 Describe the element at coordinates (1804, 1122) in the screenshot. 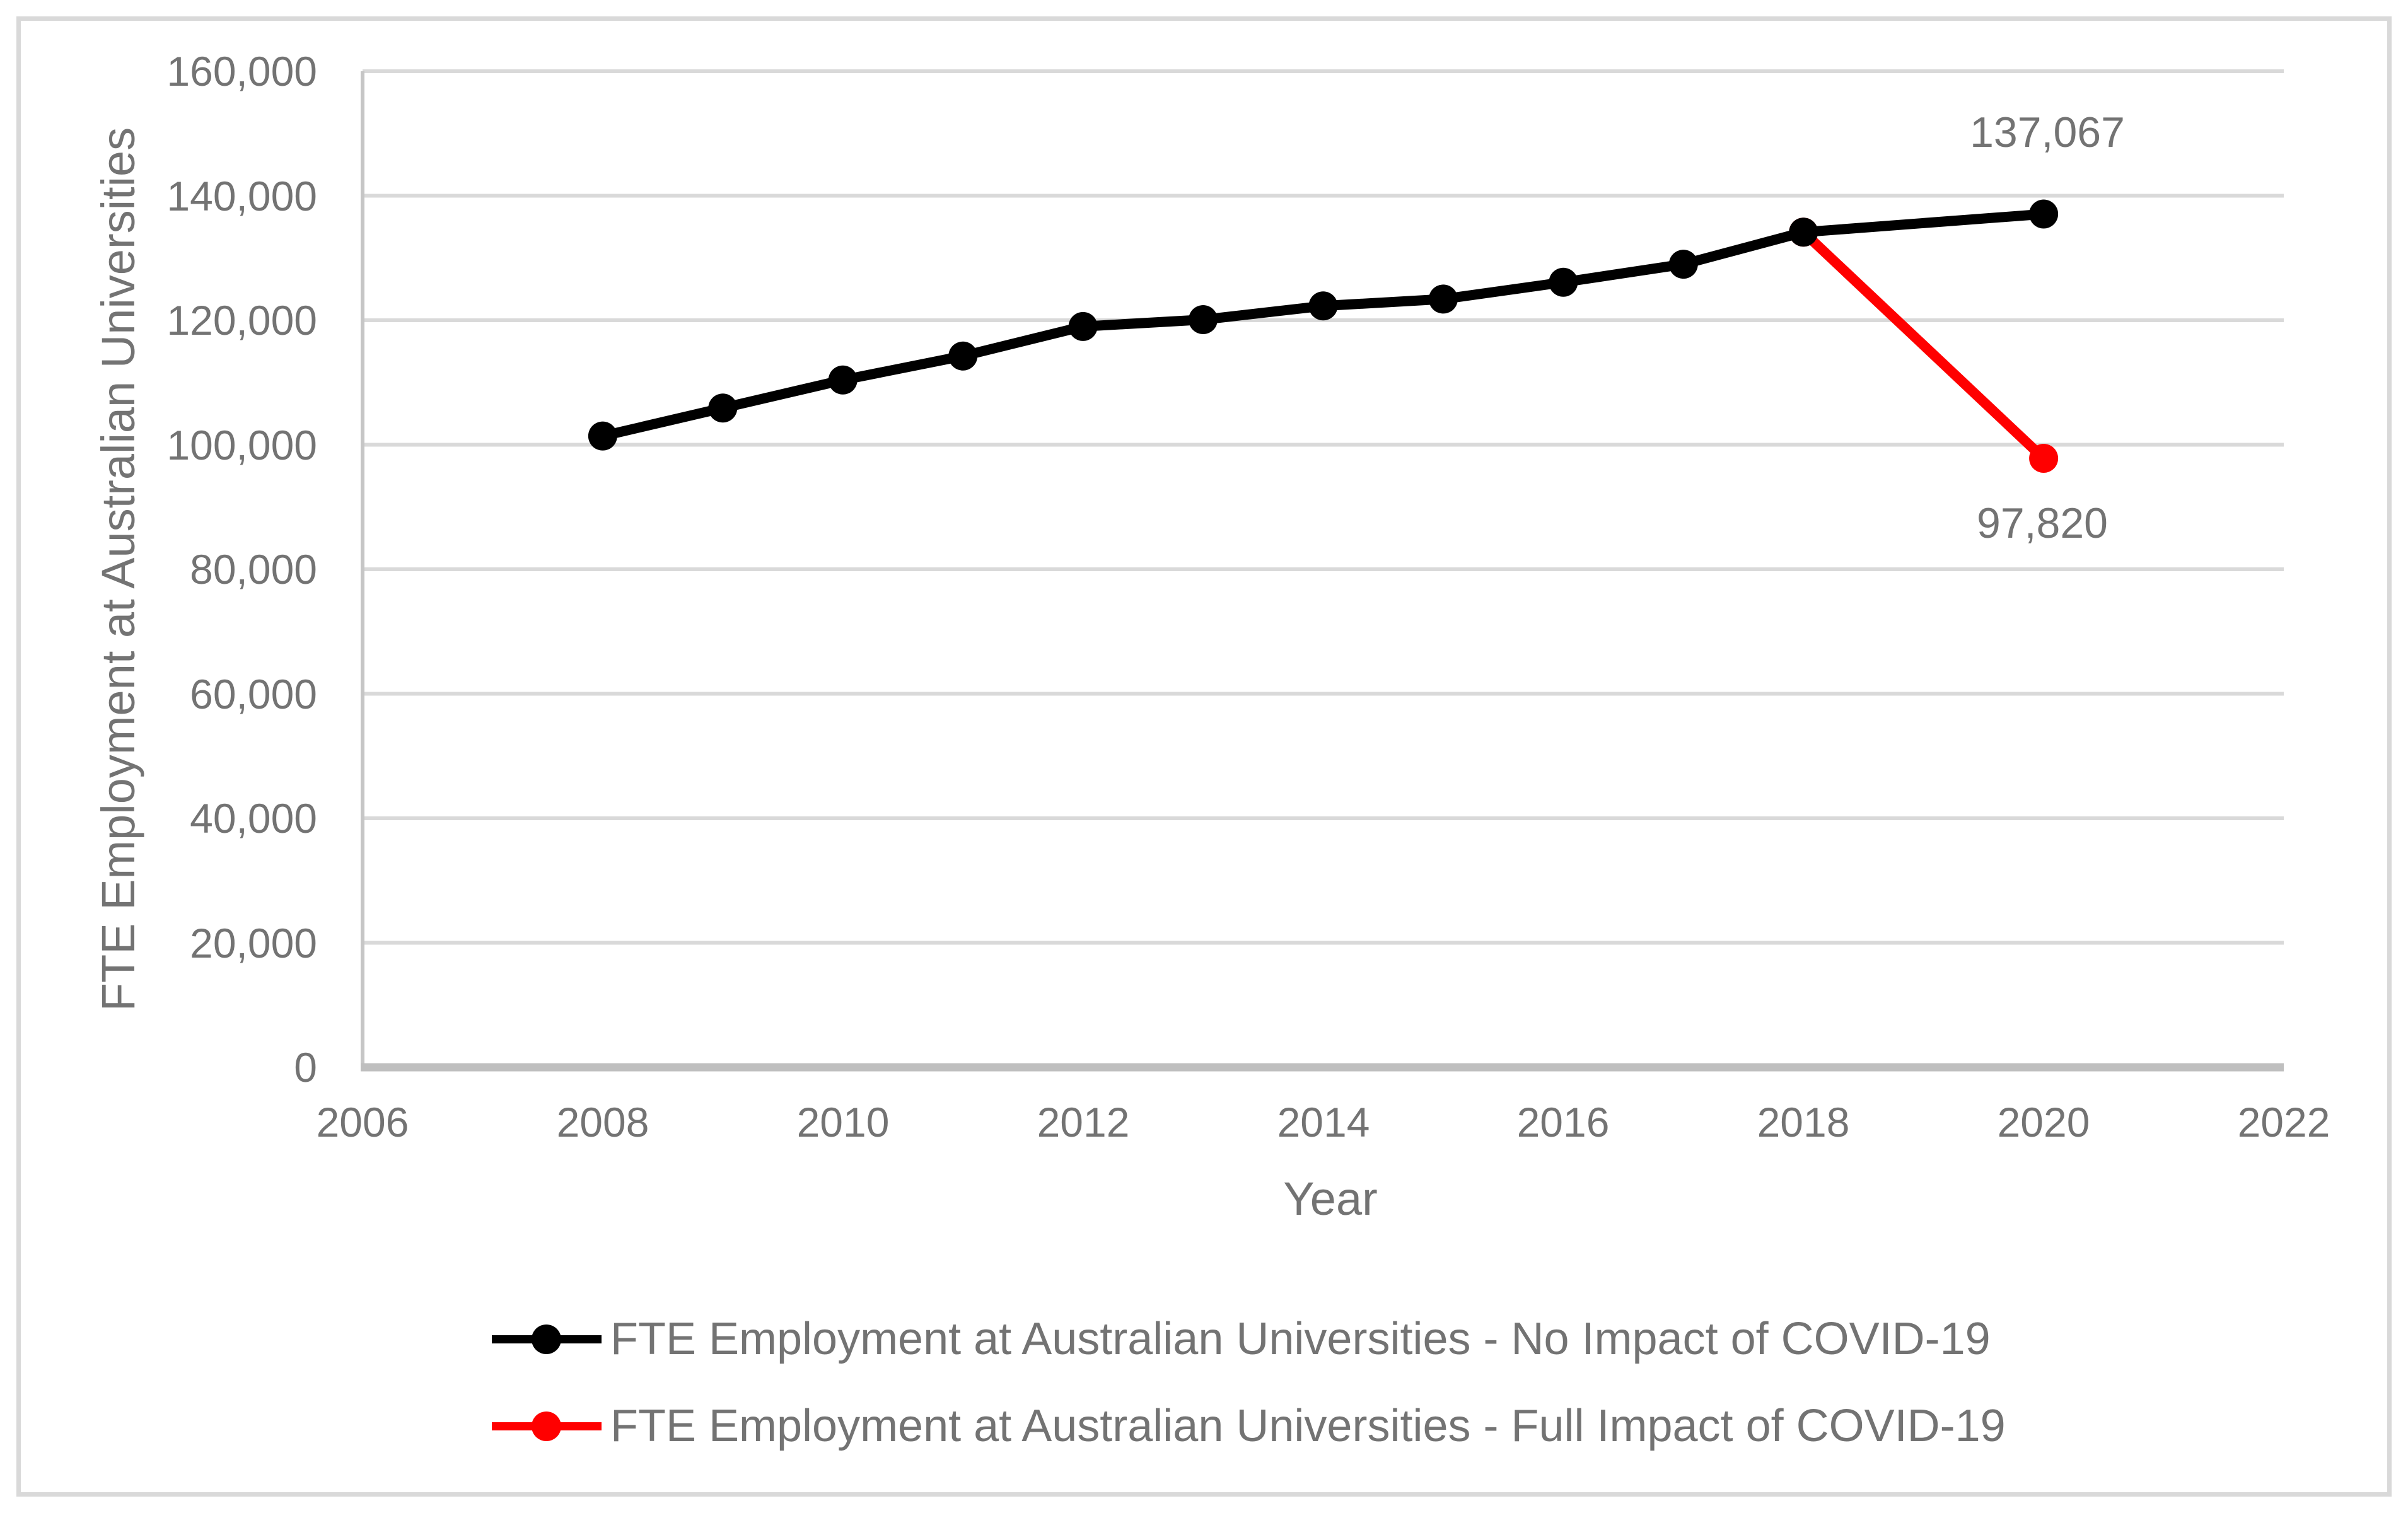

I see `x-tick-label-2018: 2018` at that location.